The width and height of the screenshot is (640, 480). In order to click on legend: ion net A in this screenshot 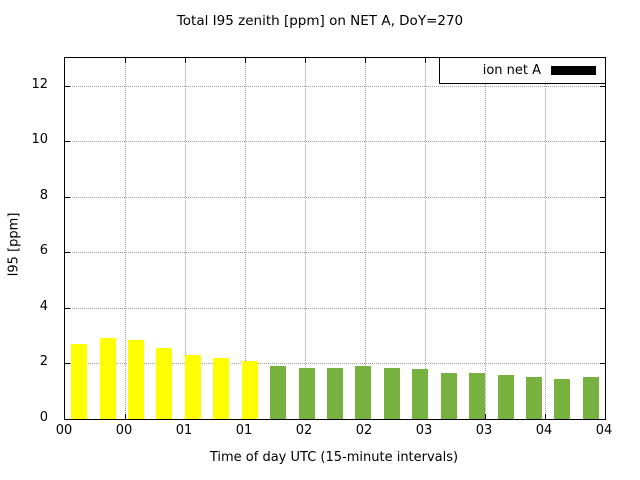, I will do `click(522, 70)`.